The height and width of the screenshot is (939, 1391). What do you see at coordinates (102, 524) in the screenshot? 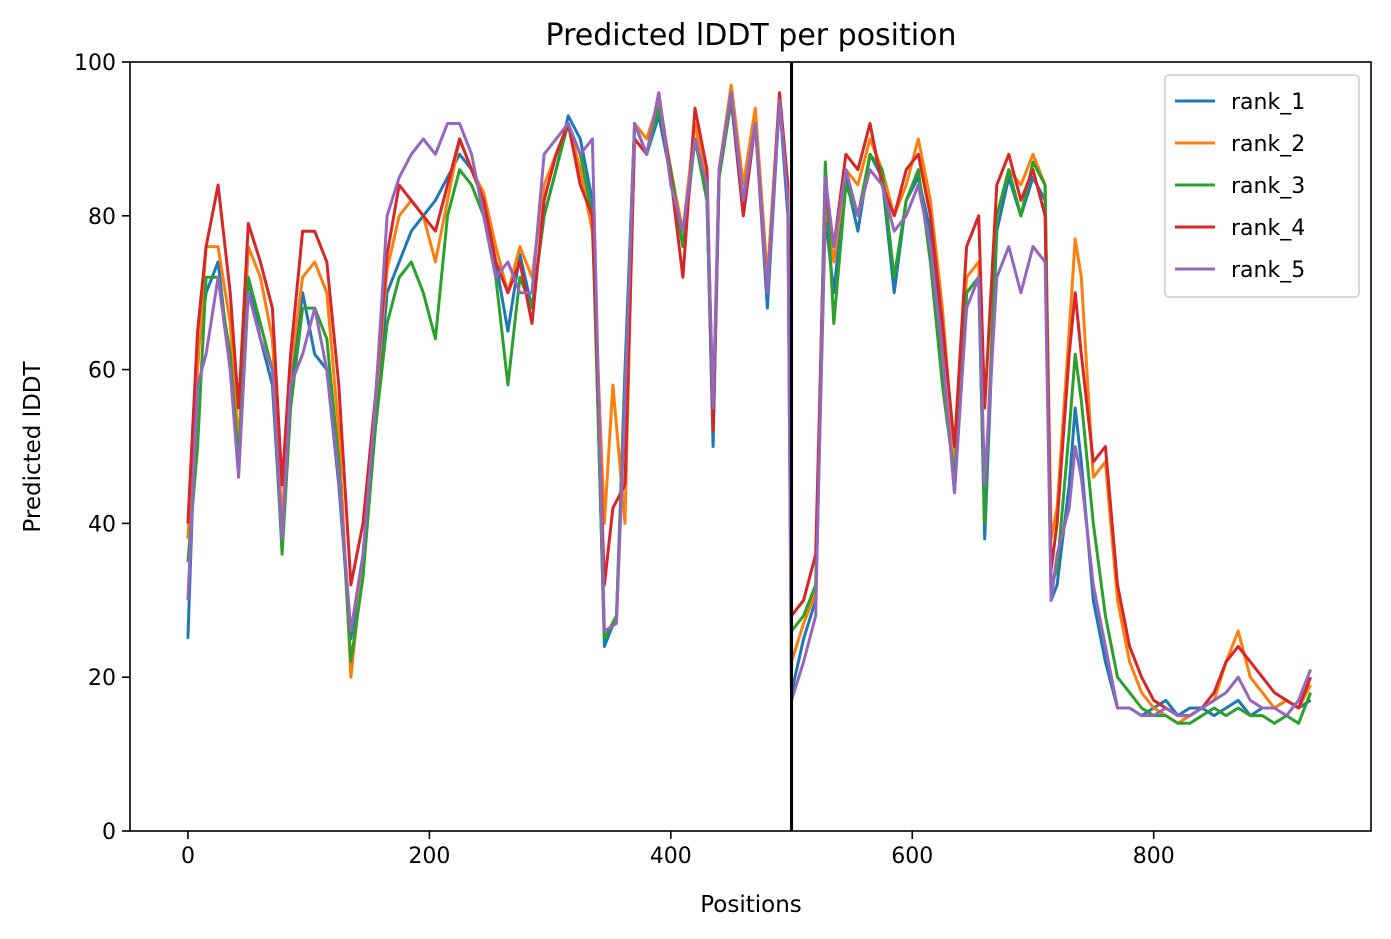
I see `y-tick-label: 40` at bounding box center [102, 524].